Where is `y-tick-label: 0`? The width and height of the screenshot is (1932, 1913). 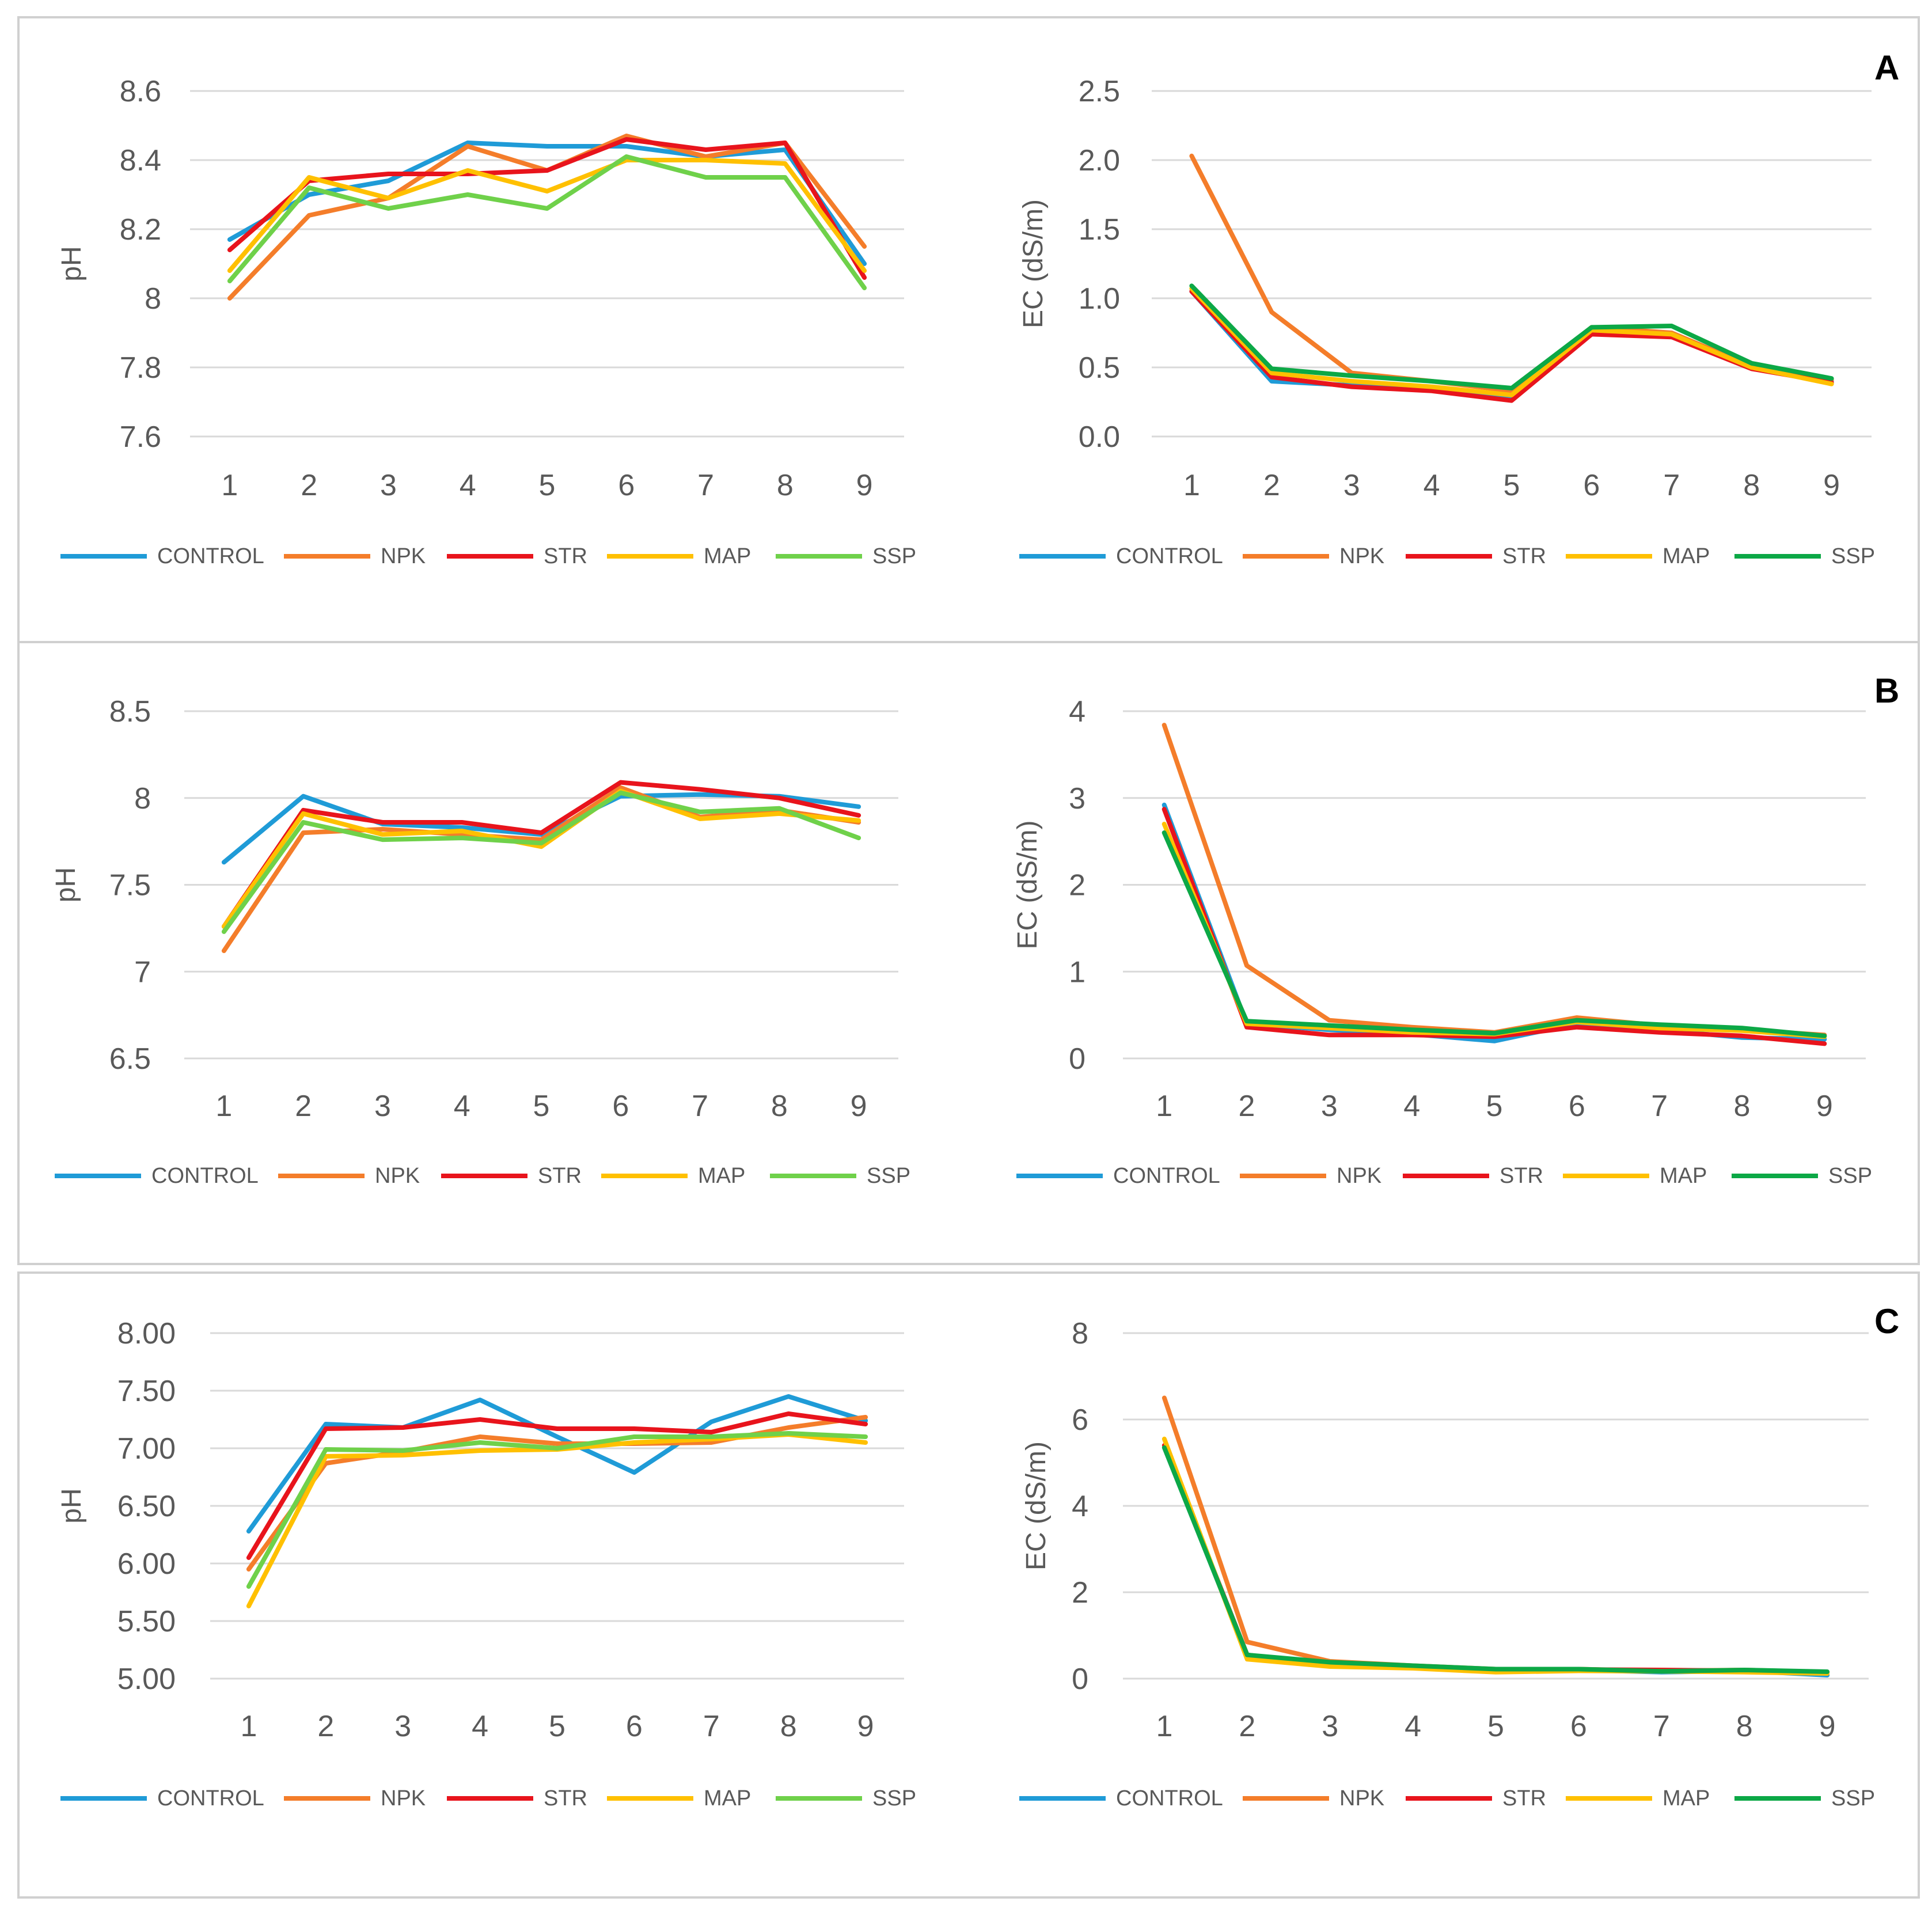
y-tick-label: 0 is located at coordinates (1080, 1679).